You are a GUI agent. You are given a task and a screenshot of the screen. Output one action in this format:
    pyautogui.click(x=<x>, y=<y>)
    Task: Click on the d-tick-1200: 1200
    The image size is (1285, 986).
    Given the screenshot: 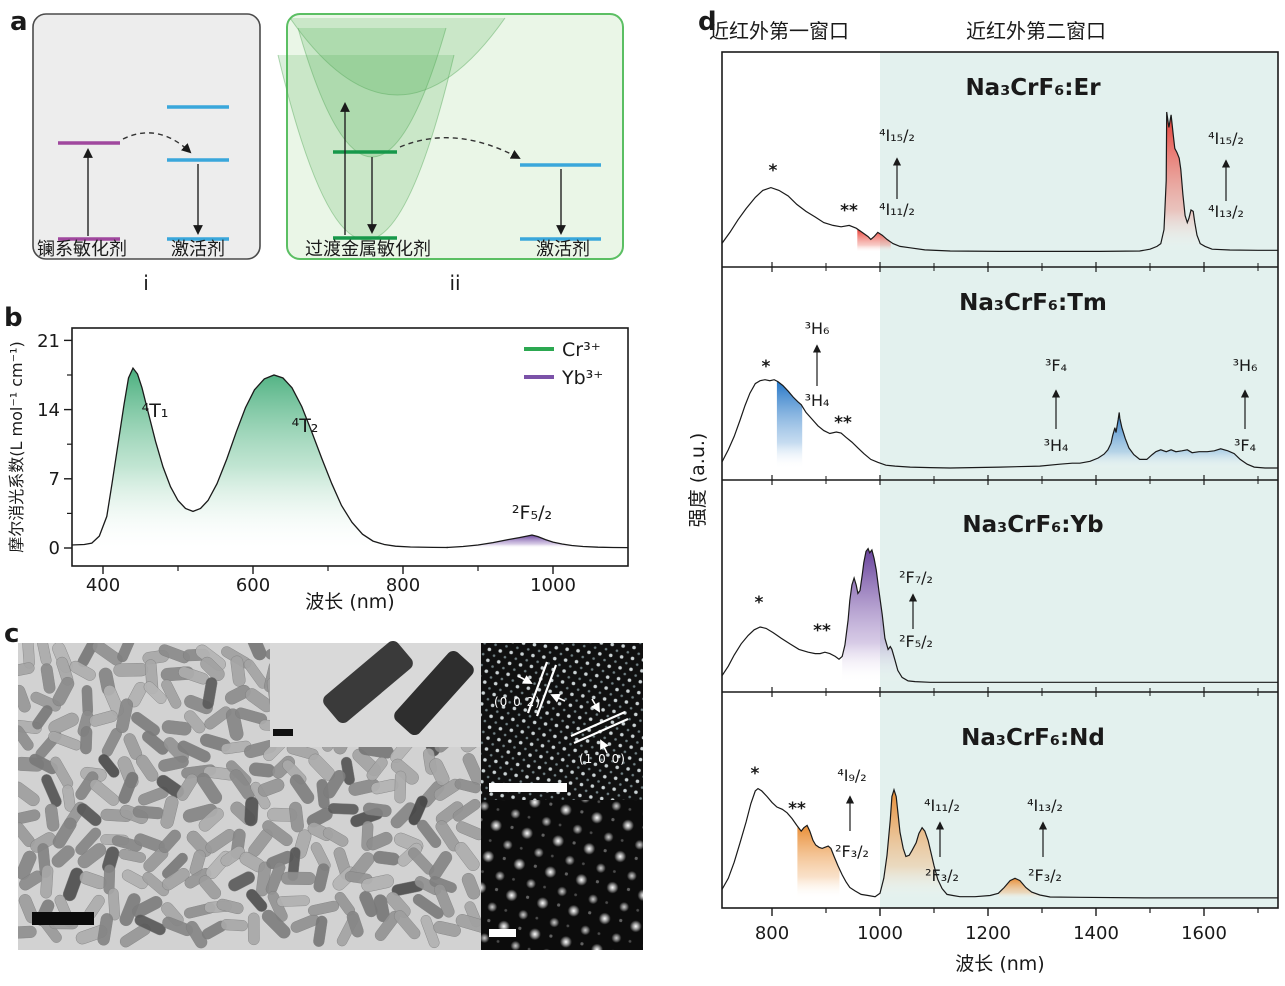 What is the action you would take?
    pyautogui.click(x=988, y=933)
    